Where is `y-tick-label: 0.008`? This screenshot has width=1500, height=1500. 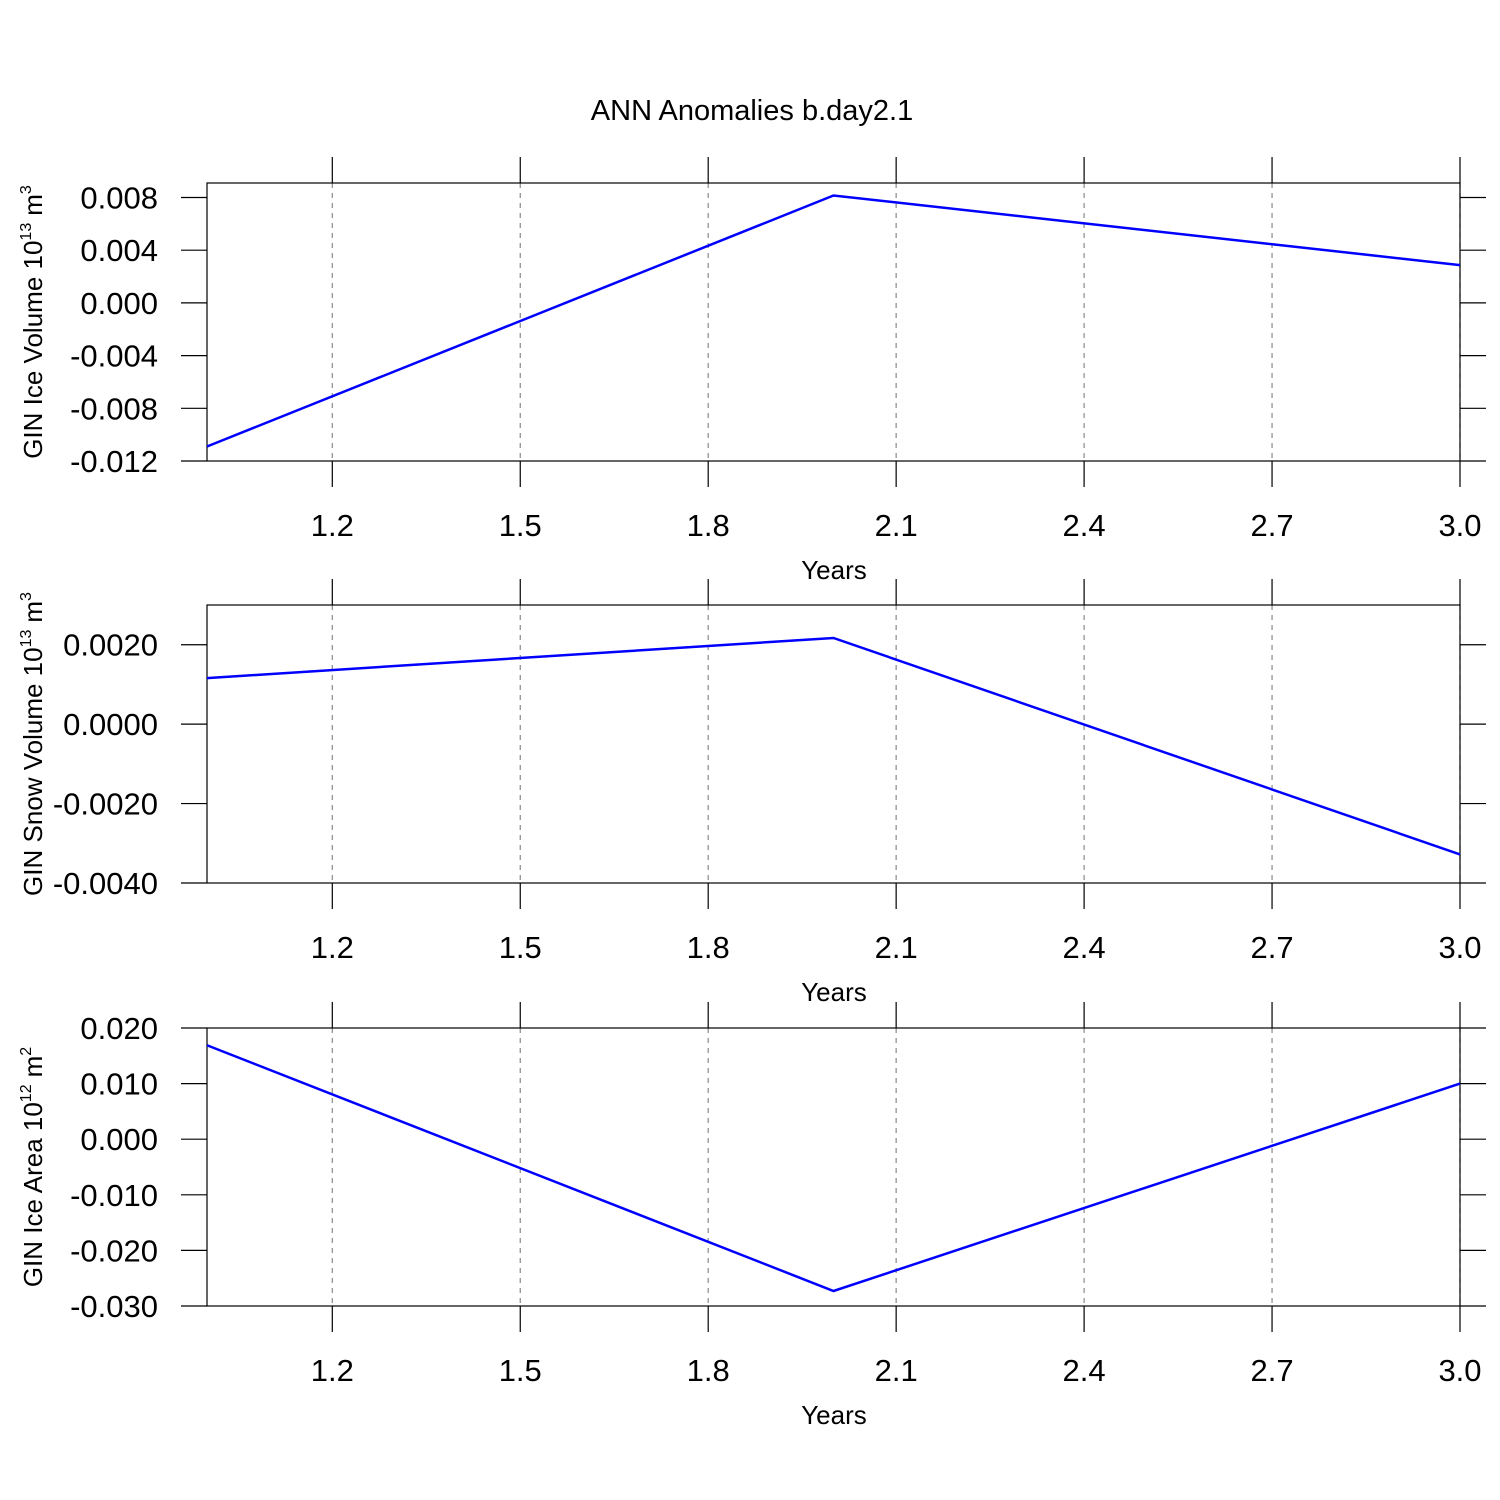
y-tick-label: 0.008 is located at coordinates (119, 197).